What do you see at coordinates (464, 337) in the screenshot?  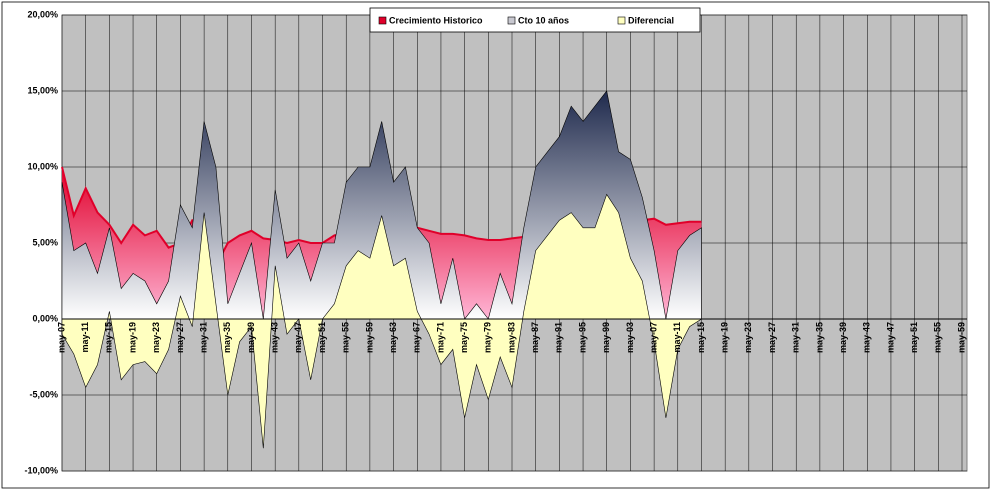 I see `x-tick-label: may-75` at bounding box center [464, 337].